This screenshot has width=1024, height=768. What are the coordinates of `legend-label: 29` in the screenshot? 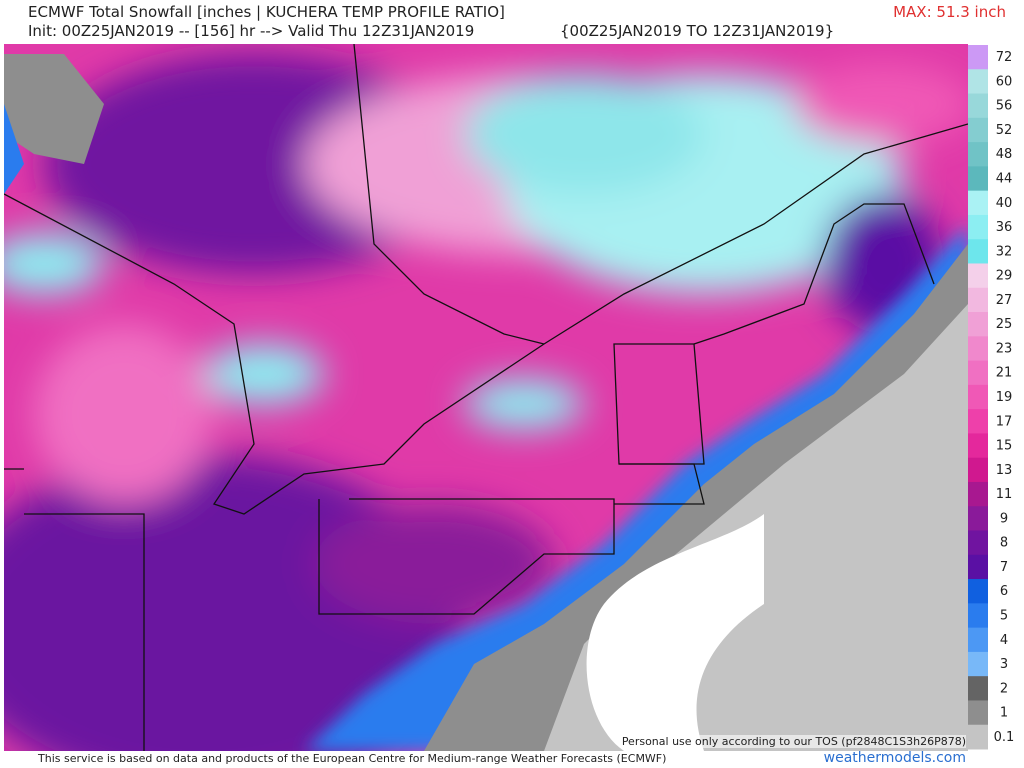 It's located at (1004, 276).